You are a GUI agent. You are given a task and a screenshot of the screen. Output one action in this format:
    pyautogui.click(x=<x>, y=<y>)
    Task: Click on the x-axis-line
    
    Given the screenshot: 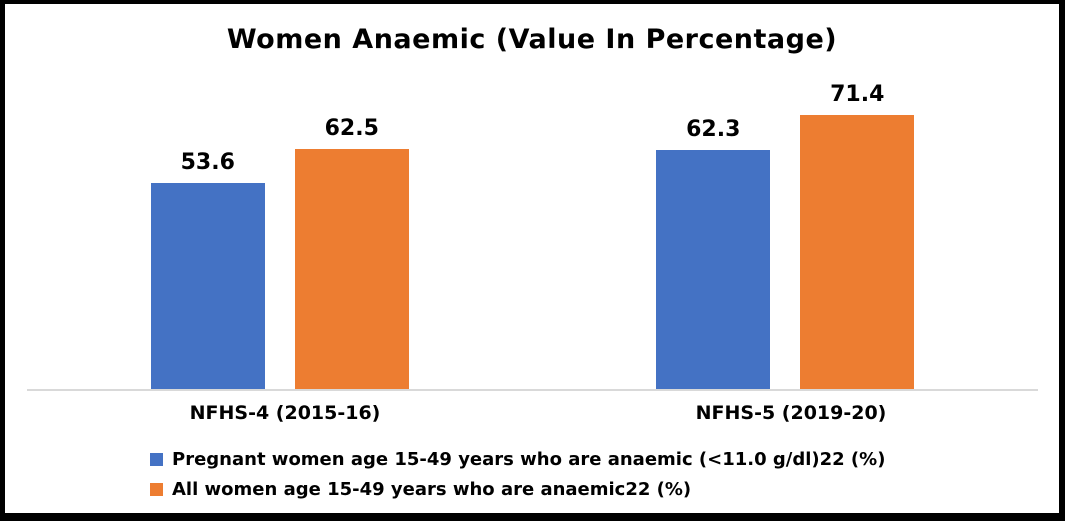 What is the action you would take?
    pyautogui.click(x=532, y=390)
    